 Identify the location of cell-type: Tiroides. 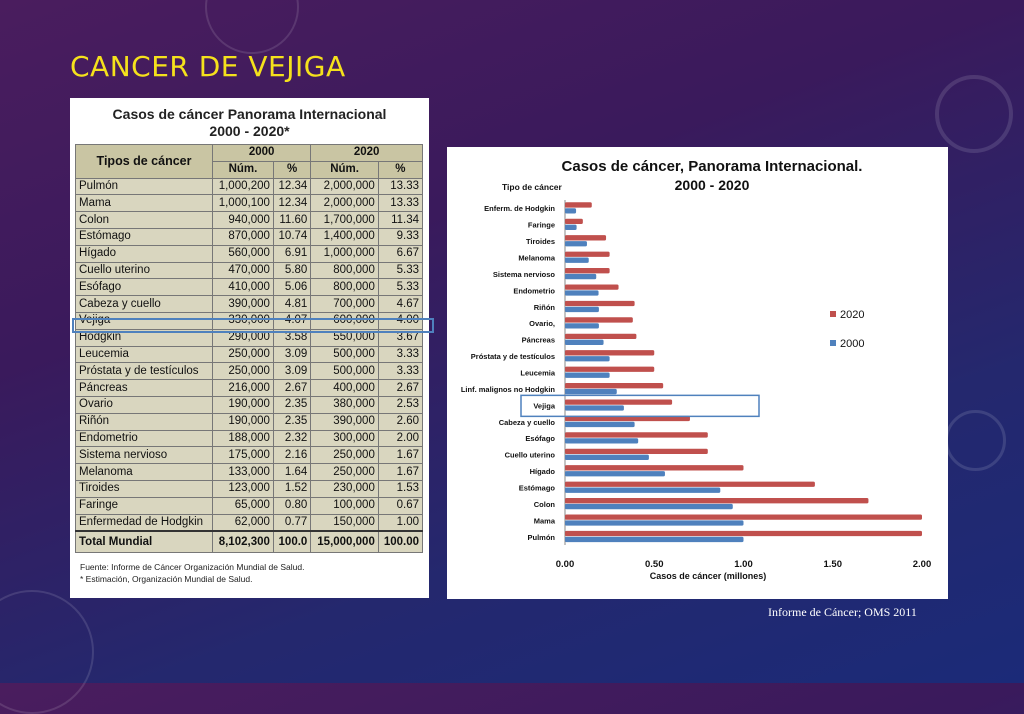
(144, 488).